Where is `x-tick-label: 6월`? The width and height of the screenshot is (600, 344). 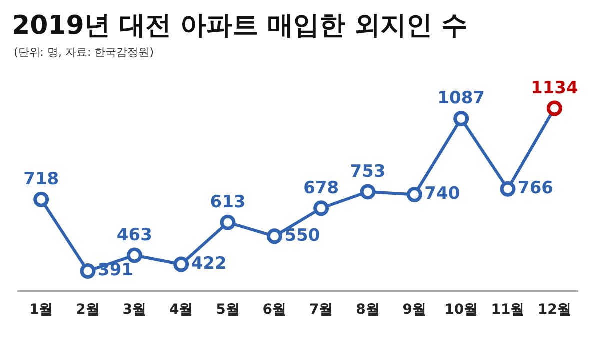
x-tick-label: 6월 is located at coordinates (274, 310).